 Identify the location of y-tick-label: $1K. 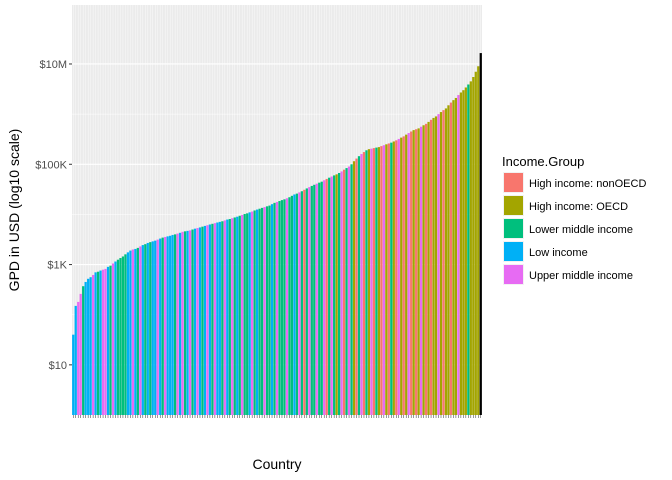
(57, 266).